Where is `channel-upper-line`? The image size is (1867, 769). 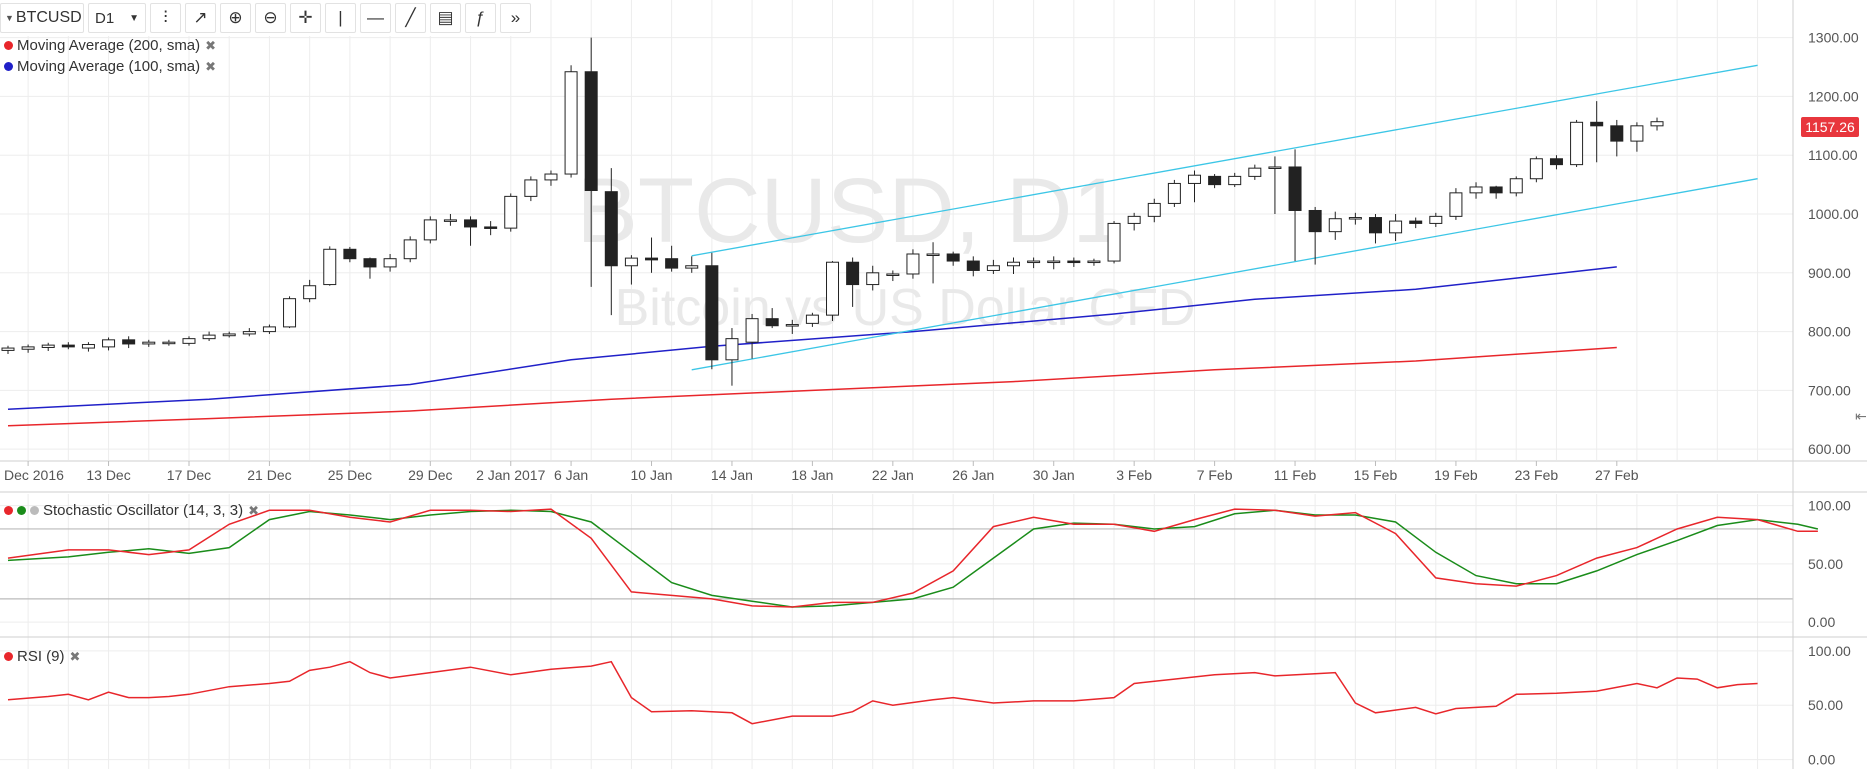
channel-upper-line is located at coordinates (1224, 160).